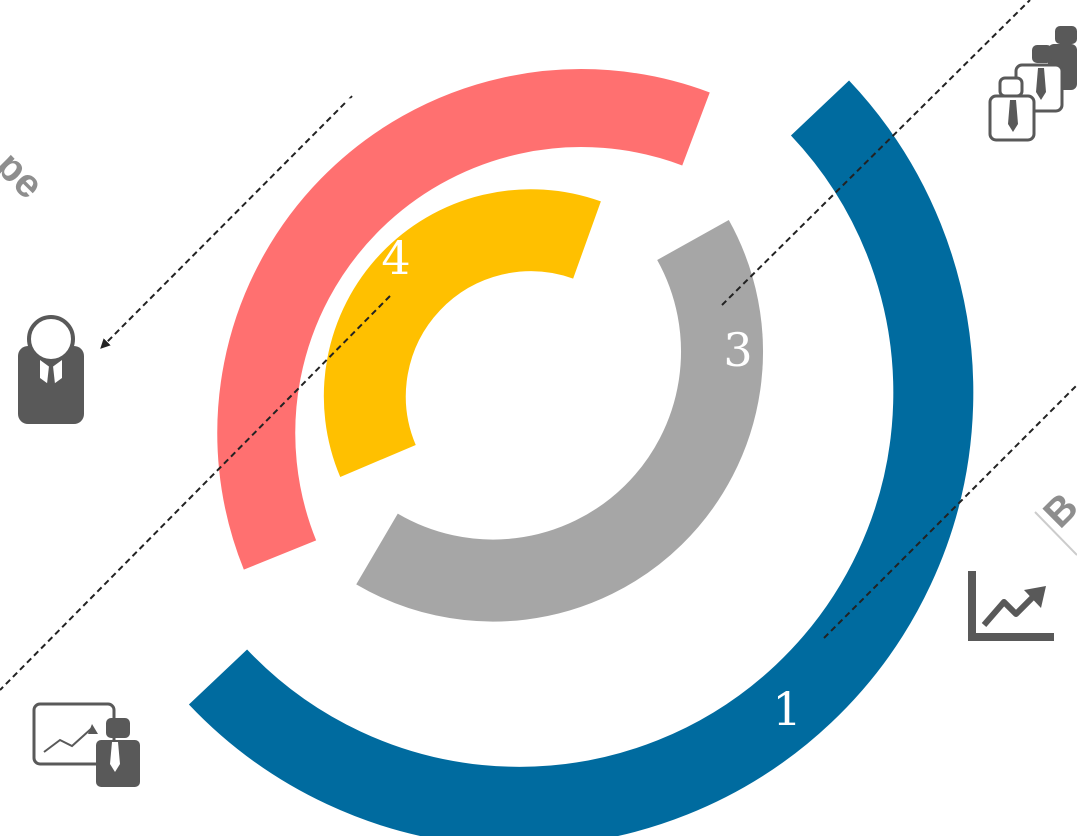 The width and height of the screenshot is (1077, 836). I want to click on businessman-icon, so click(51, 369).